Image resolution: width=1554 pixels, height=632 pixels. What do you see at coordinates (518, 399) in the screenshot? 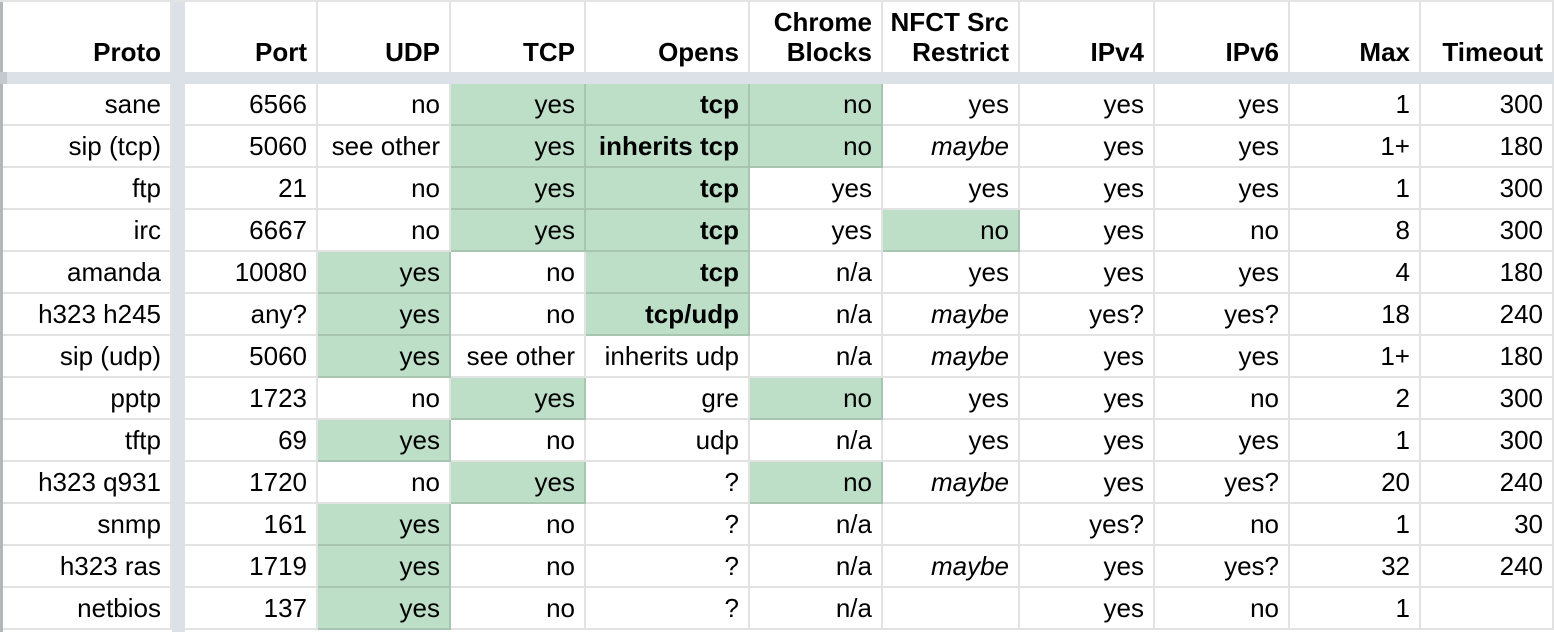
I see `cell-r8-tcp: yes` at bounding box center [518, 399].